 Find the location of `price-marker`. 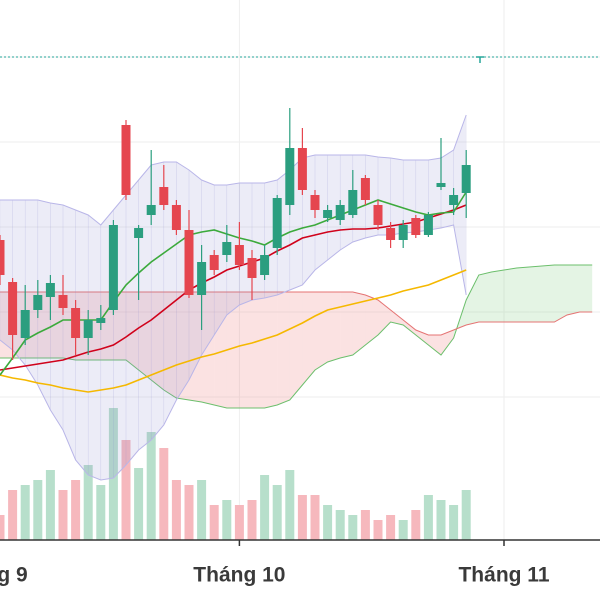

price-marker is located at coordinates (480, 59).